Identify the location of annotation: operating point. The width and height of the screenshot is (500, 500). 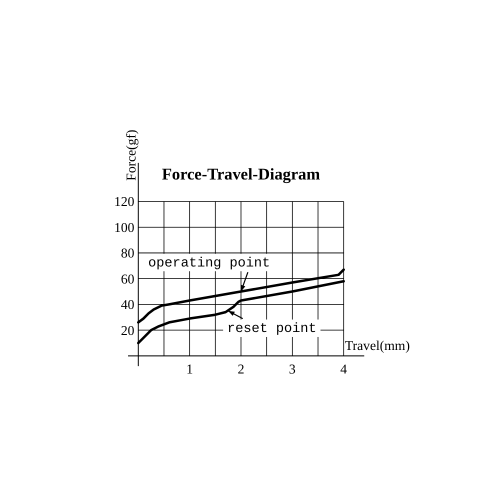
(209, 264).